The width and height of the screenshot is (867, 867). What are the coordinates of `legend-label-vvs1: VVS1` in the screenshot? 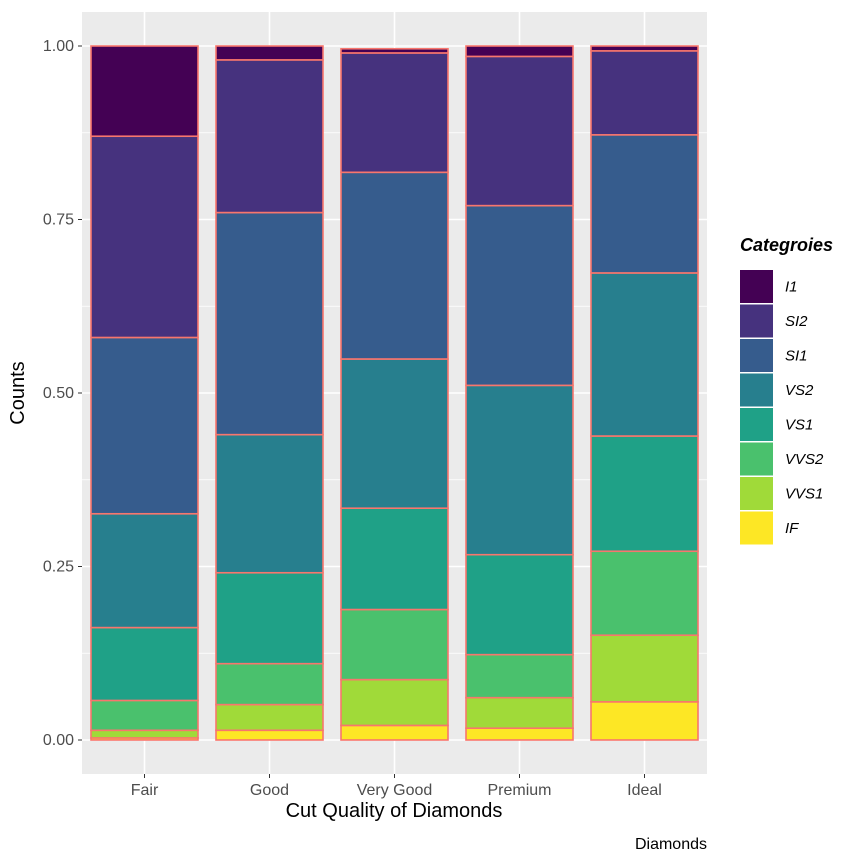 It's located at (804, 494).